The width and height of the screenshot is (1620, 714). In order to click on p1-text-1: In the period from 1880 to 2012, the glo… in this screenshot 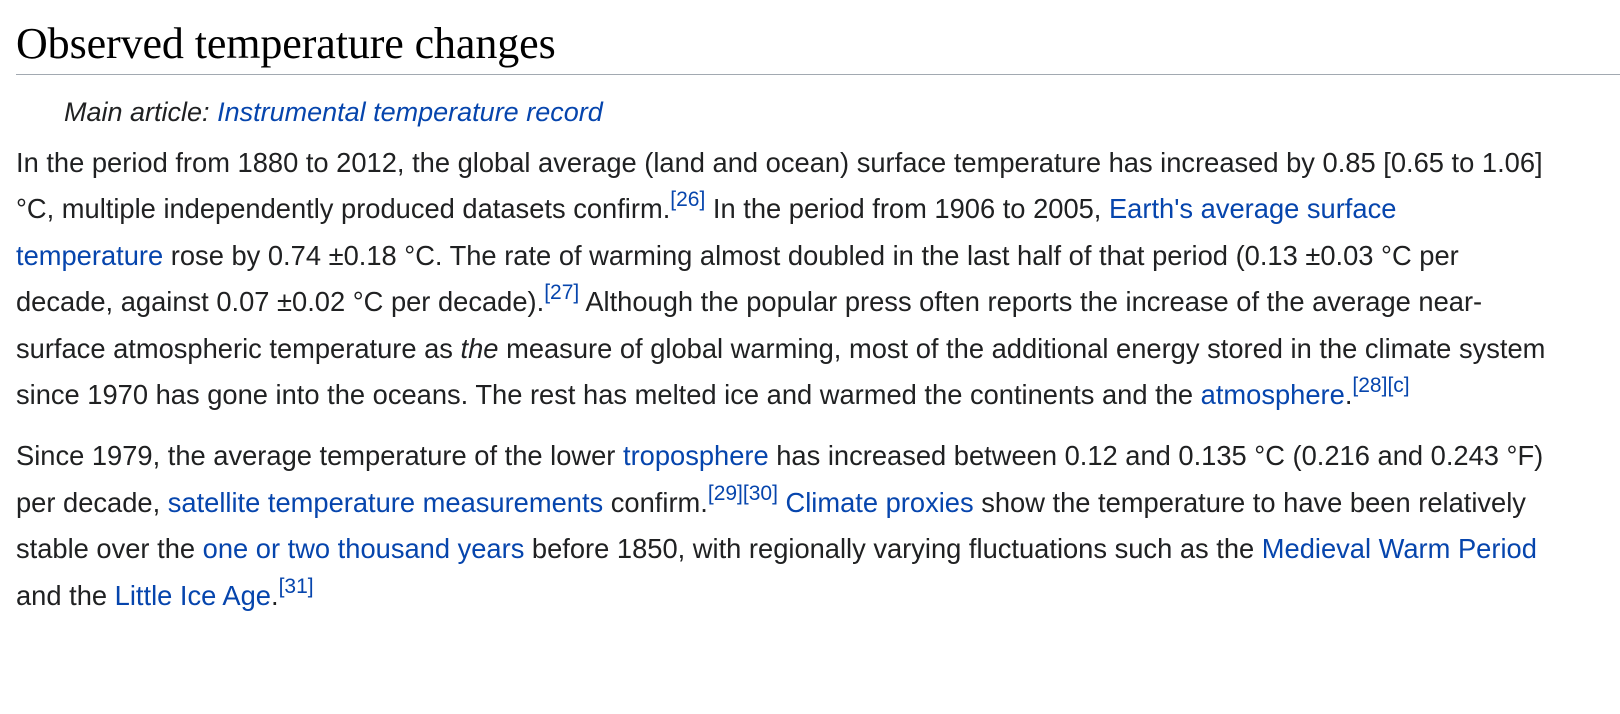, I will do `click(779, 186)`.